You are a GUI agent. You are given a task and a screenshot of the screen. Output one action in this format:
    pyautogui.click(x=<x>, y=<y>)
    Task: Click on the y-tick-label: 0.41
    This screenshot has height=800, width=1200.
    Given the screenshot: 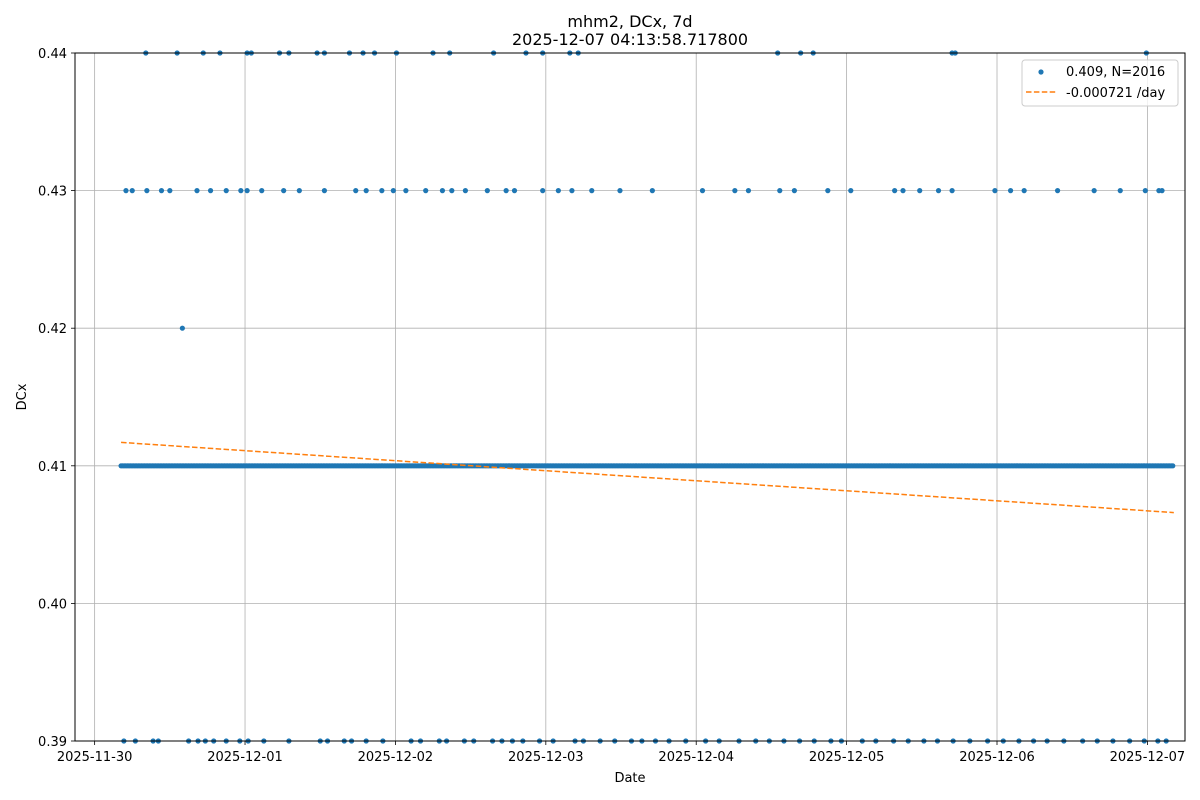 What is the action you would take?
    pyautogui.click(x=52, y=467)
    